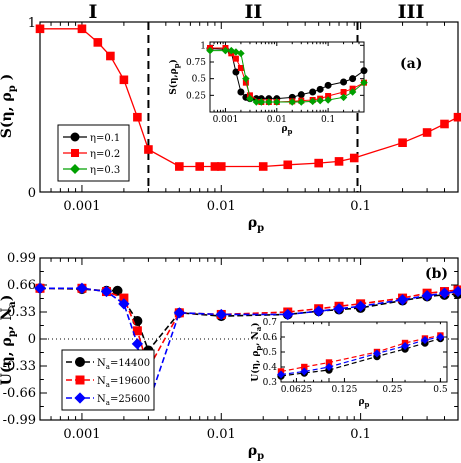 Image resolution: width=461 pixels, height=463 pixels. What do you see at coordinates (93, 12) in the screenshot?
I see `panel-a-region-label: I` at bounding box center [93, 12].